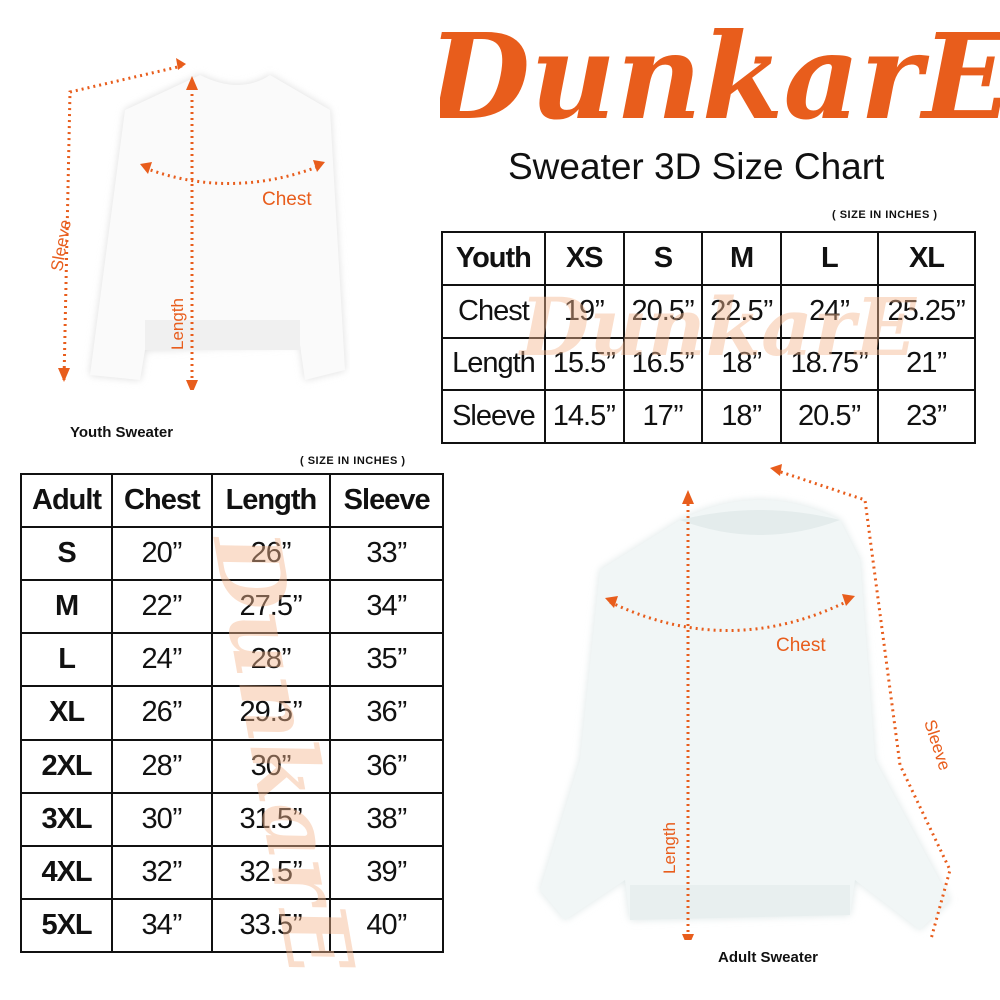 The height and width of the screenshot is (1000, 1000). Describe the element at coordinates (493, 311) in the screenshot. I see `row-header: Chest` at that location.